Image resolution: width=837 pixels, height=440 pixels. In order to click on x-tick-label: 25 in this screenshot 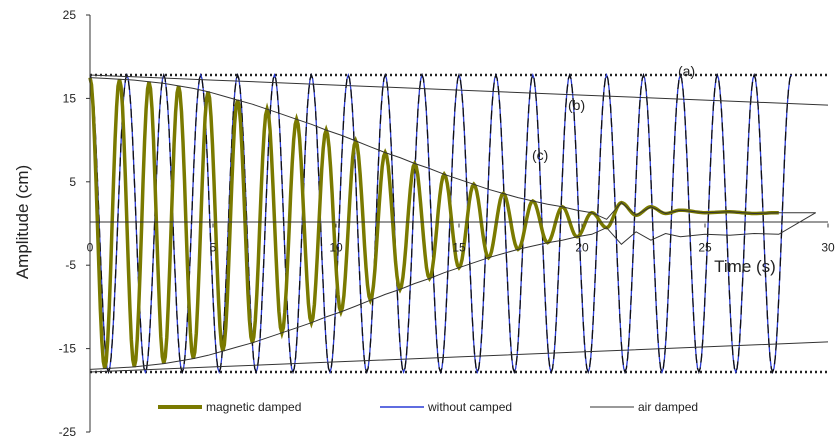, I will do `click(705, 248)`.